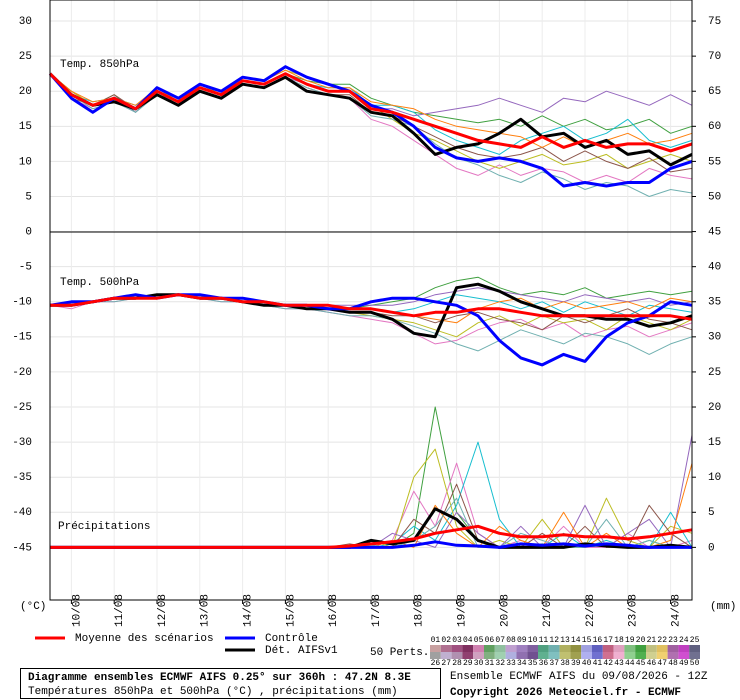  Describe the element at coordinates (104, 527) in the screenshot. I see `panel-label: Précipitations` at that location.